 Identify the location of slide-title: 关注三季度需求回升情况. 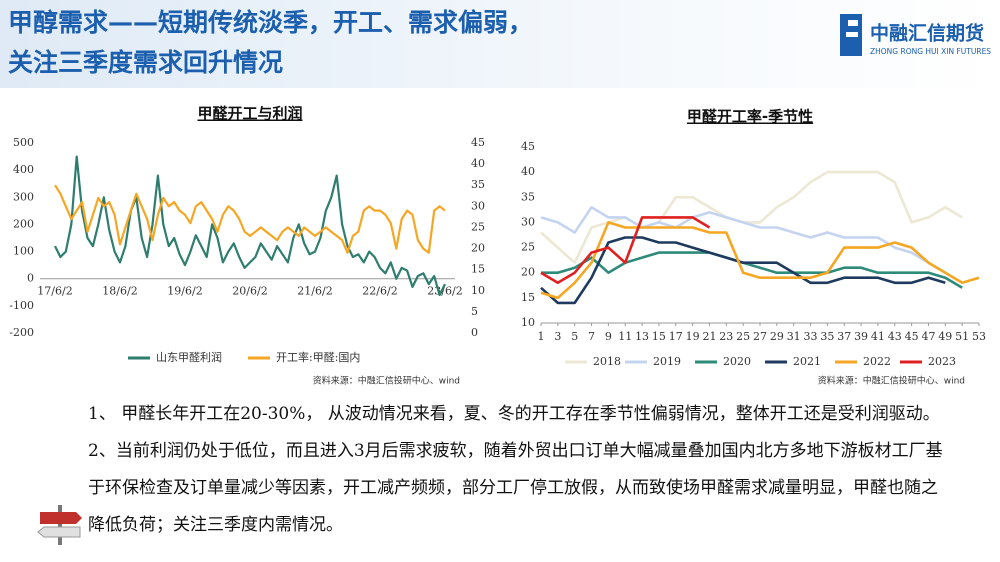
(145, 62).